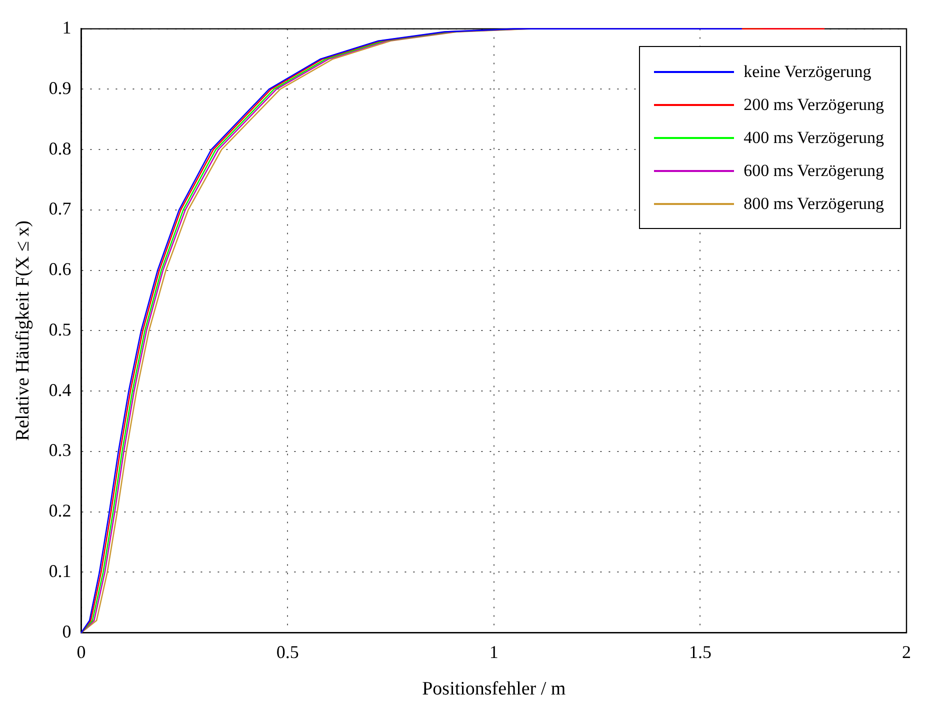  I want to click on legend-label: 600 ms Verzögerung, so click(814, 170).